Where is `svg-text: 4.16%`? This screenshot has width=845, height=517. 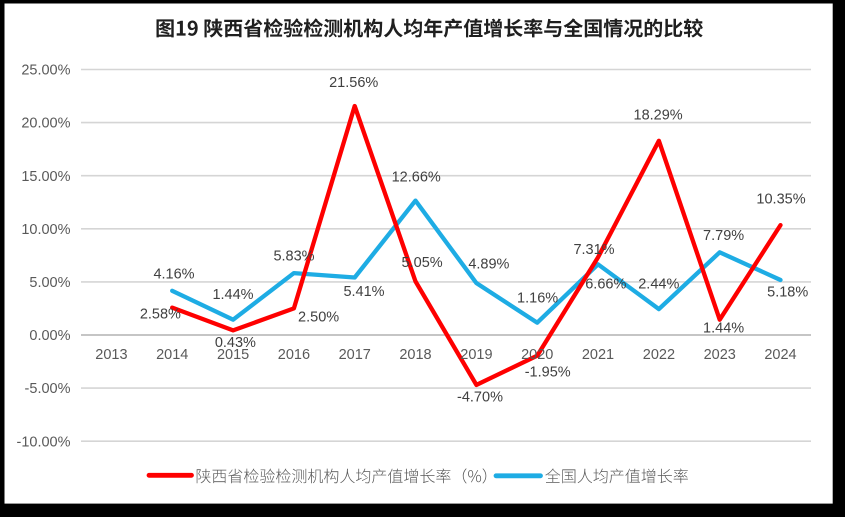
svg-text: 4.16% is located at coordinates (173, 275).